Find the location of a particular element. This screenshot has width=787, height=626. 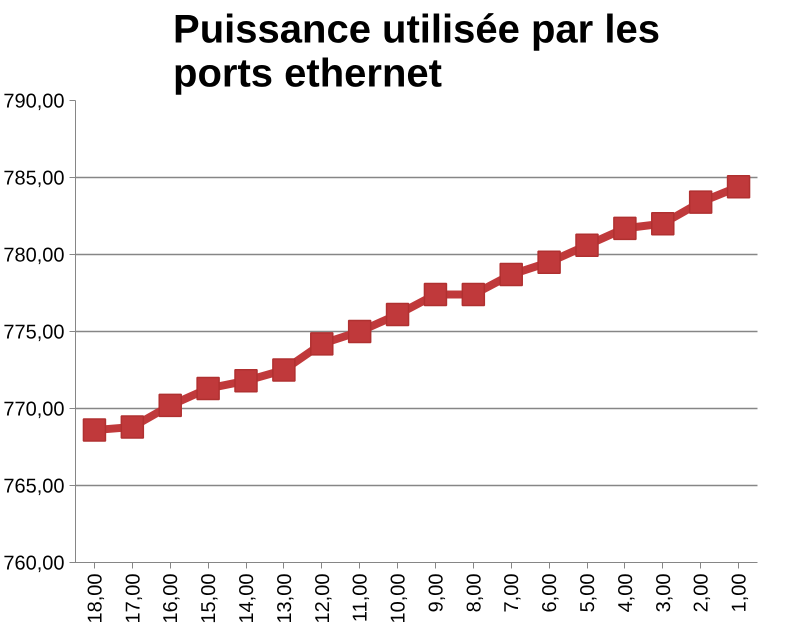

x-tick-label: 5,00 is located at coordinates (588, 592).